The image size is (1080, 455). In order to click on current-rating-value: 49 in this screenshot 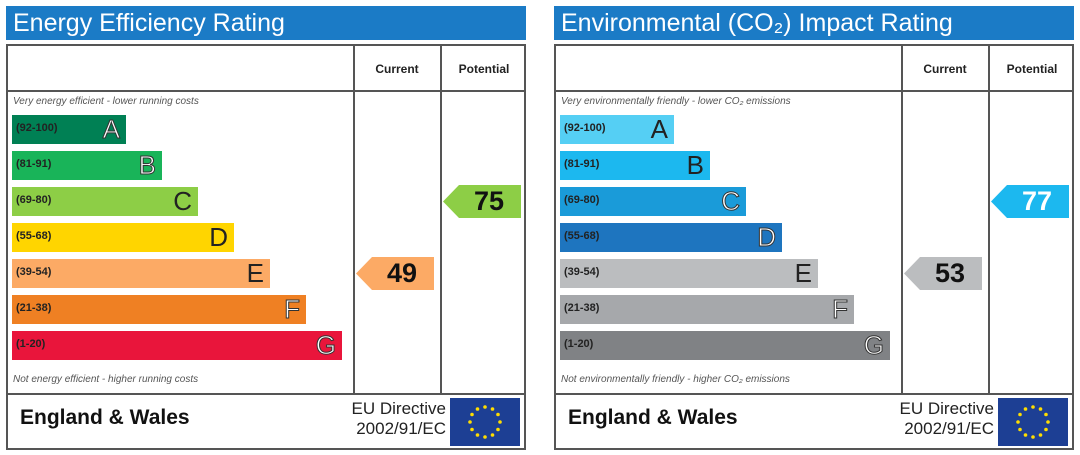, I will do `click(402, 273)`.